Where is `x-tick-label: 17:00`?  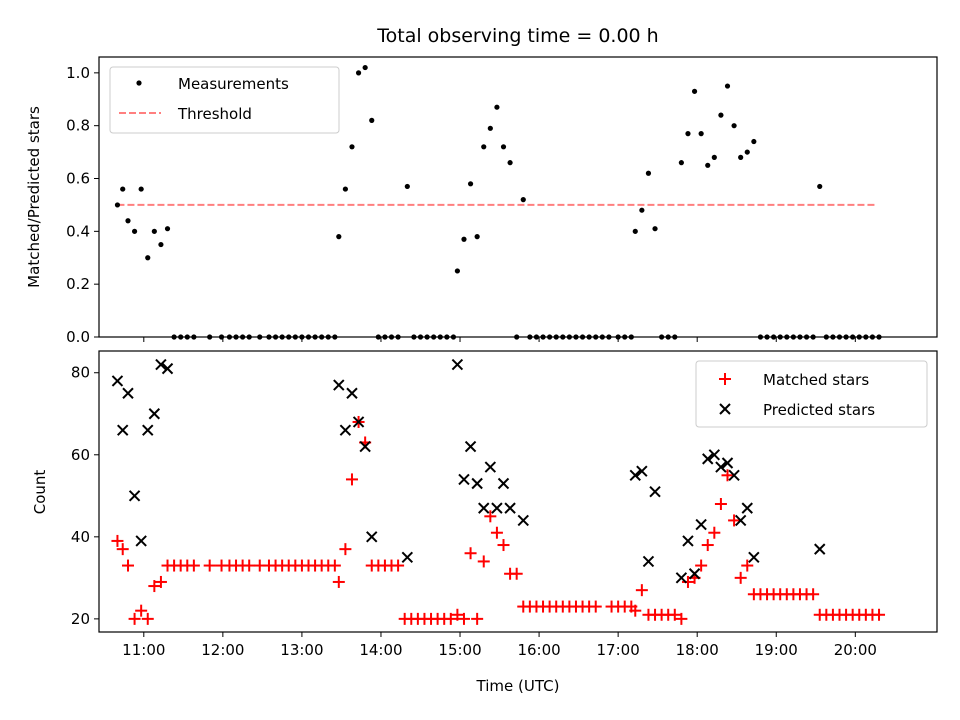
x-tick-label: 17:00 is located at coordinates (618, 650).